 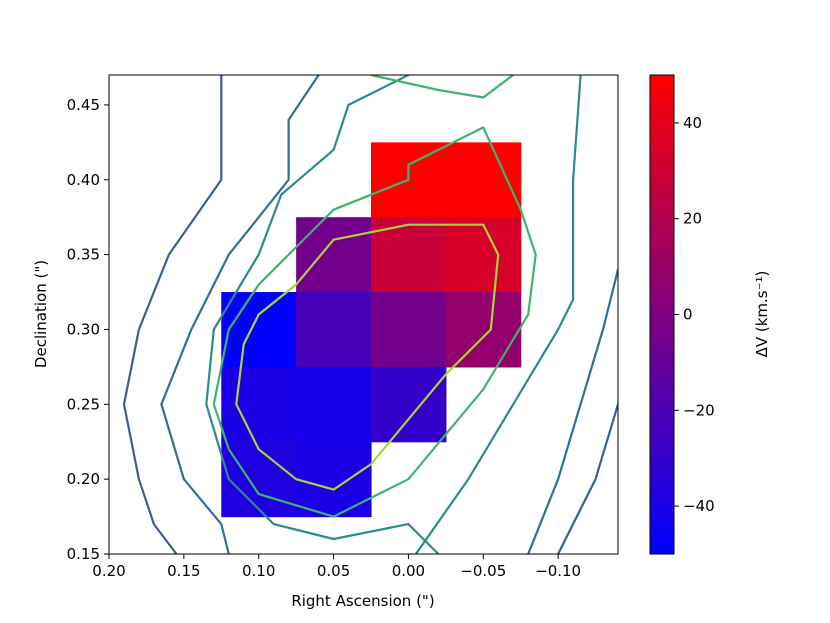 I want to click on colorbar-tick-label: 40, so click(x=692, y=123).